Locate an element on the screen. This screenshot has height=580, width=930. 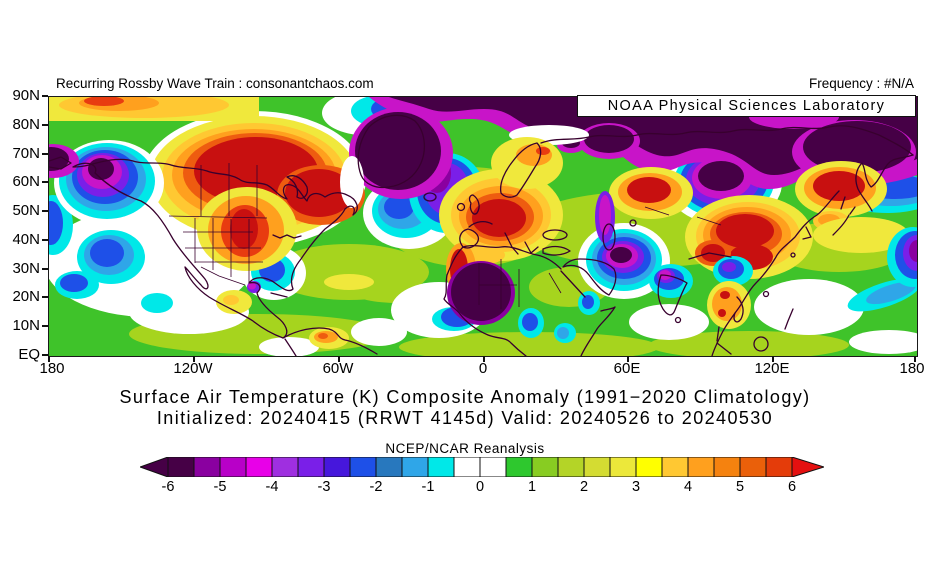
lat-label-90n: 90N is located at coordinates (26, 95).